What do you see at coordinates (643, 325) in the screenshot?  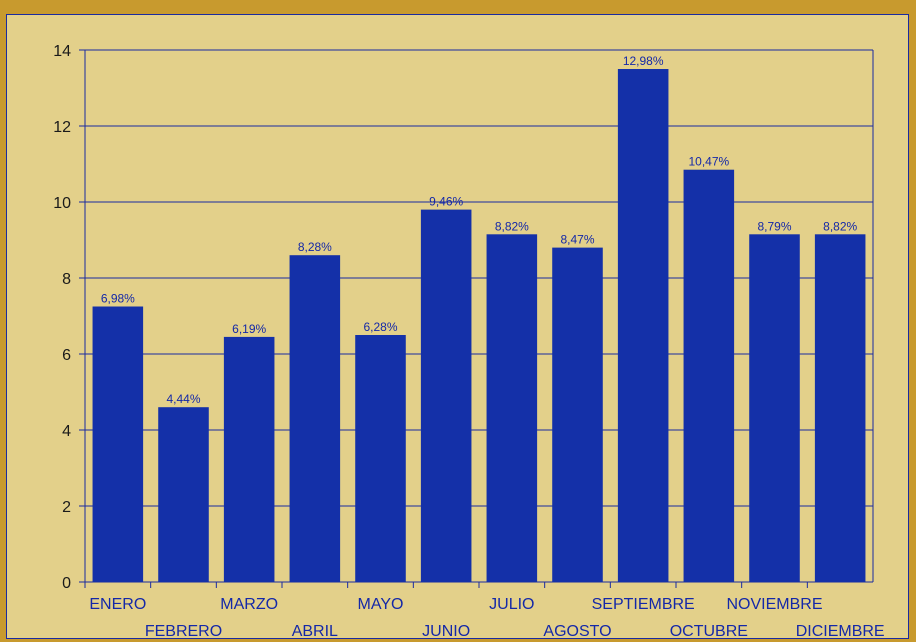 I see `bar-septiembre` at bounding box center [643, 325].